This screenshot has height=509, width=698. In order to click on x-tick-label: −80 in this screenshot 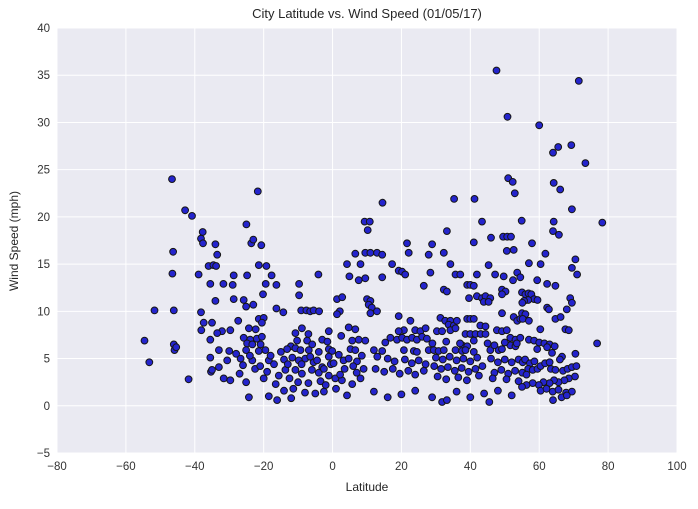, I will do `click(57, 467)`.